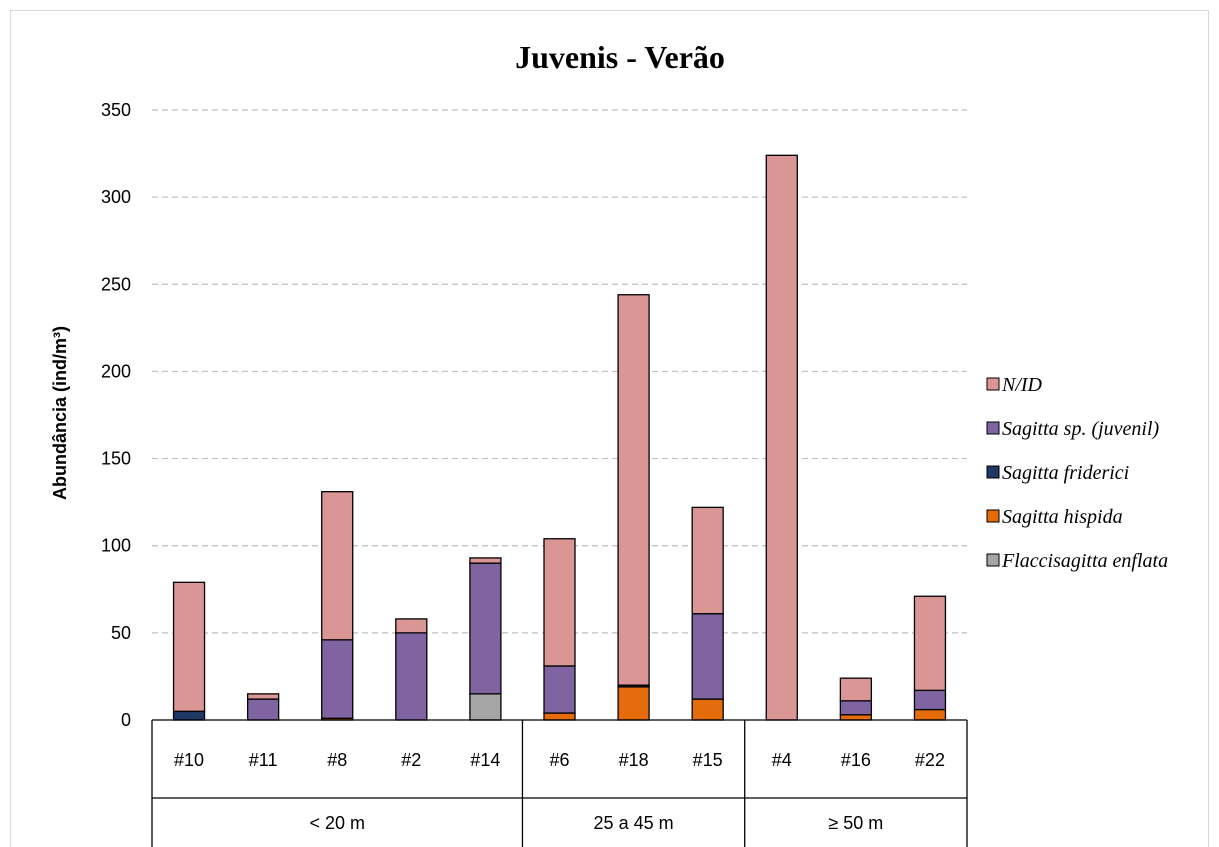  Describe the element at coordinates (126, 720) in the screenshot. I see `y-tick-label: 0` at that location.